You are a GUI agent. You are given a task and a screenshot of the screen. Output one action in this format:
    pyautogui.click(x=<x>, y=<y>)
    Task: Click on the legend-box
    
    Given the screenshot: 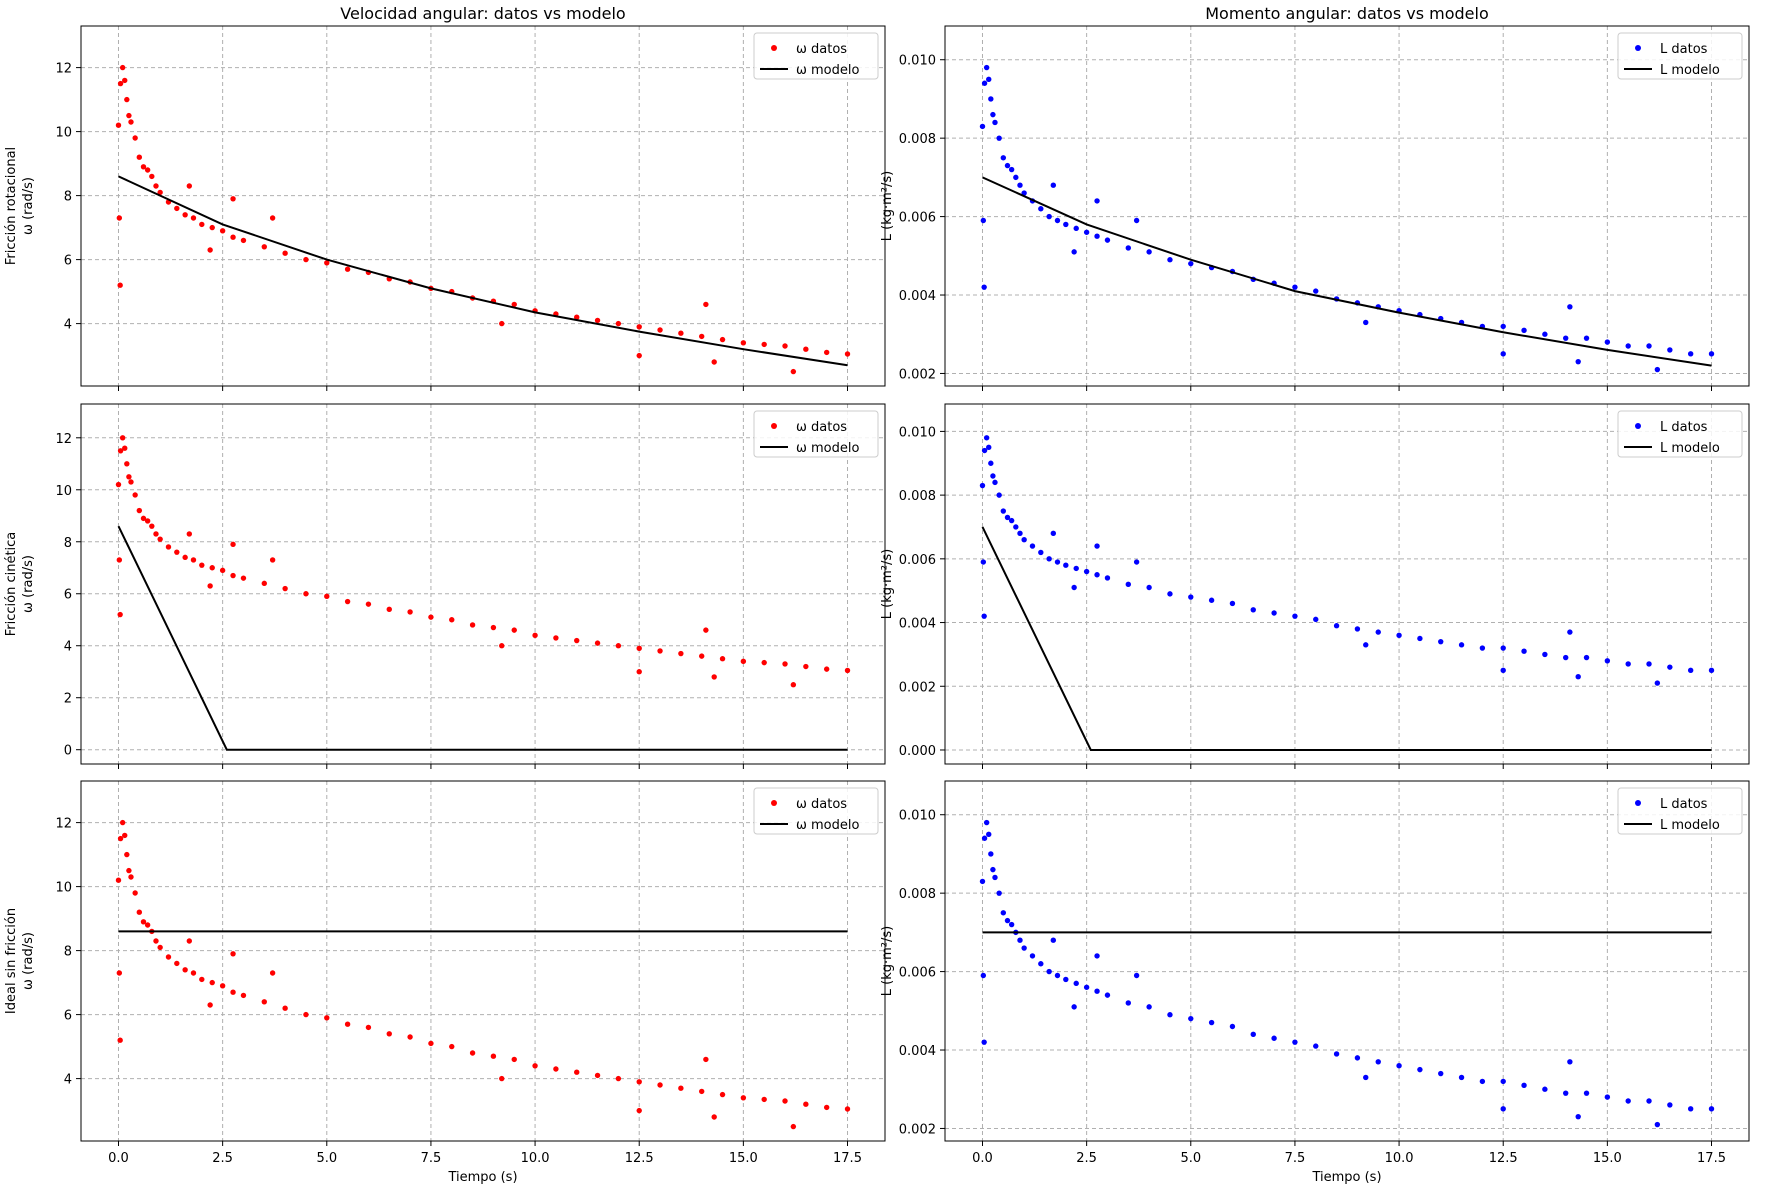 What is the action you would take?
    pyautogui.click(x=816, y=56)
    